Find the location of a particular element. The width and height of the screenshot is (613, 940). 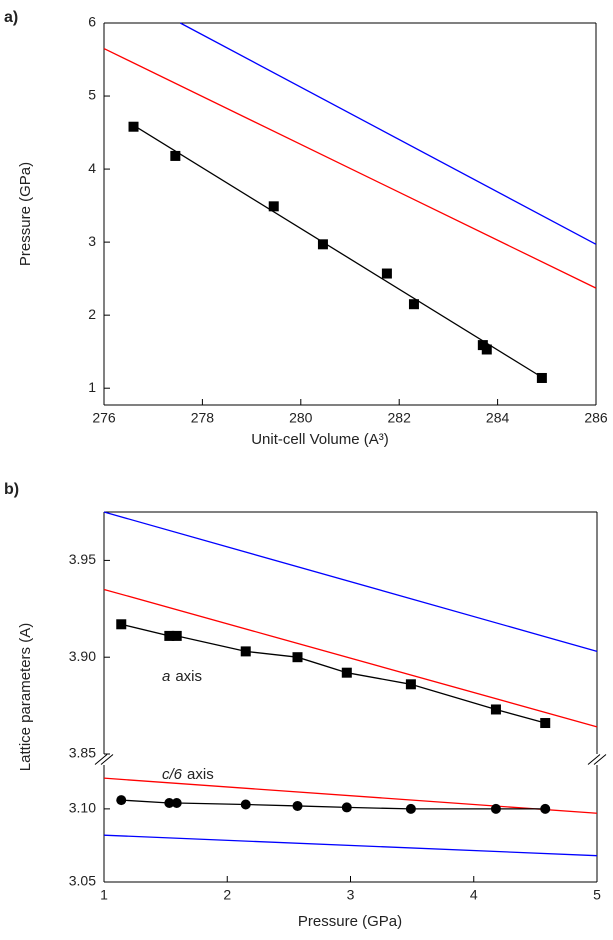

x-axis-label: Pressure (GPa) is located at coordinates (350, 921).